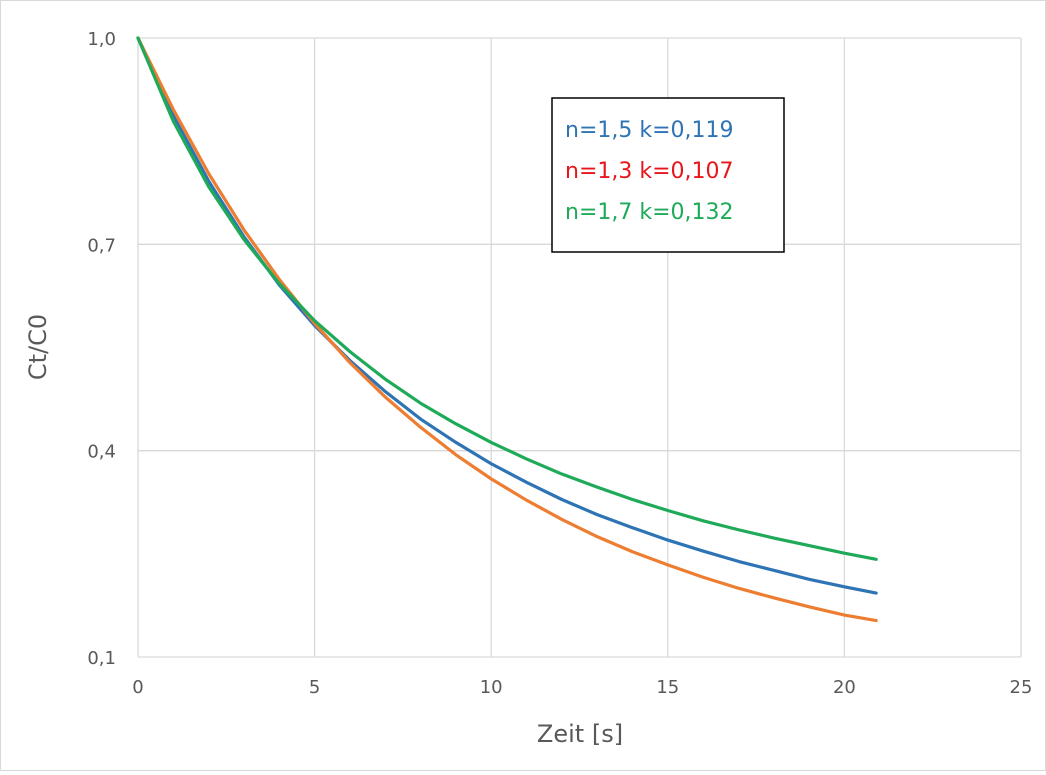 The image size is (1046, 775). What do you see at coordinates (101, 658) in the screenshot?
I see `y-tick-label: 0,1` at bounding box center [101, 658].